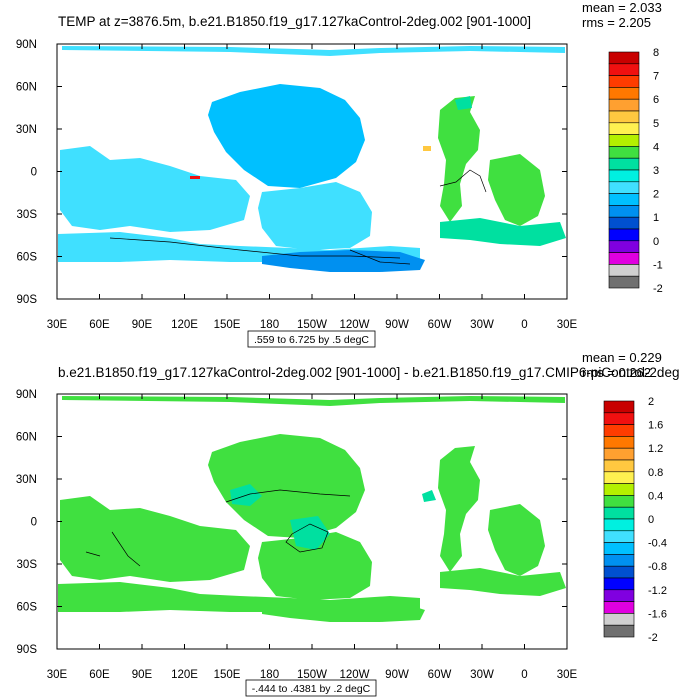 This screenshot has width=700, height=700. What do you see at coordinates (622, 7) in the screenshot?
I see `panel-1-mean: mean = 2.033` at bounding box center [622, 7].